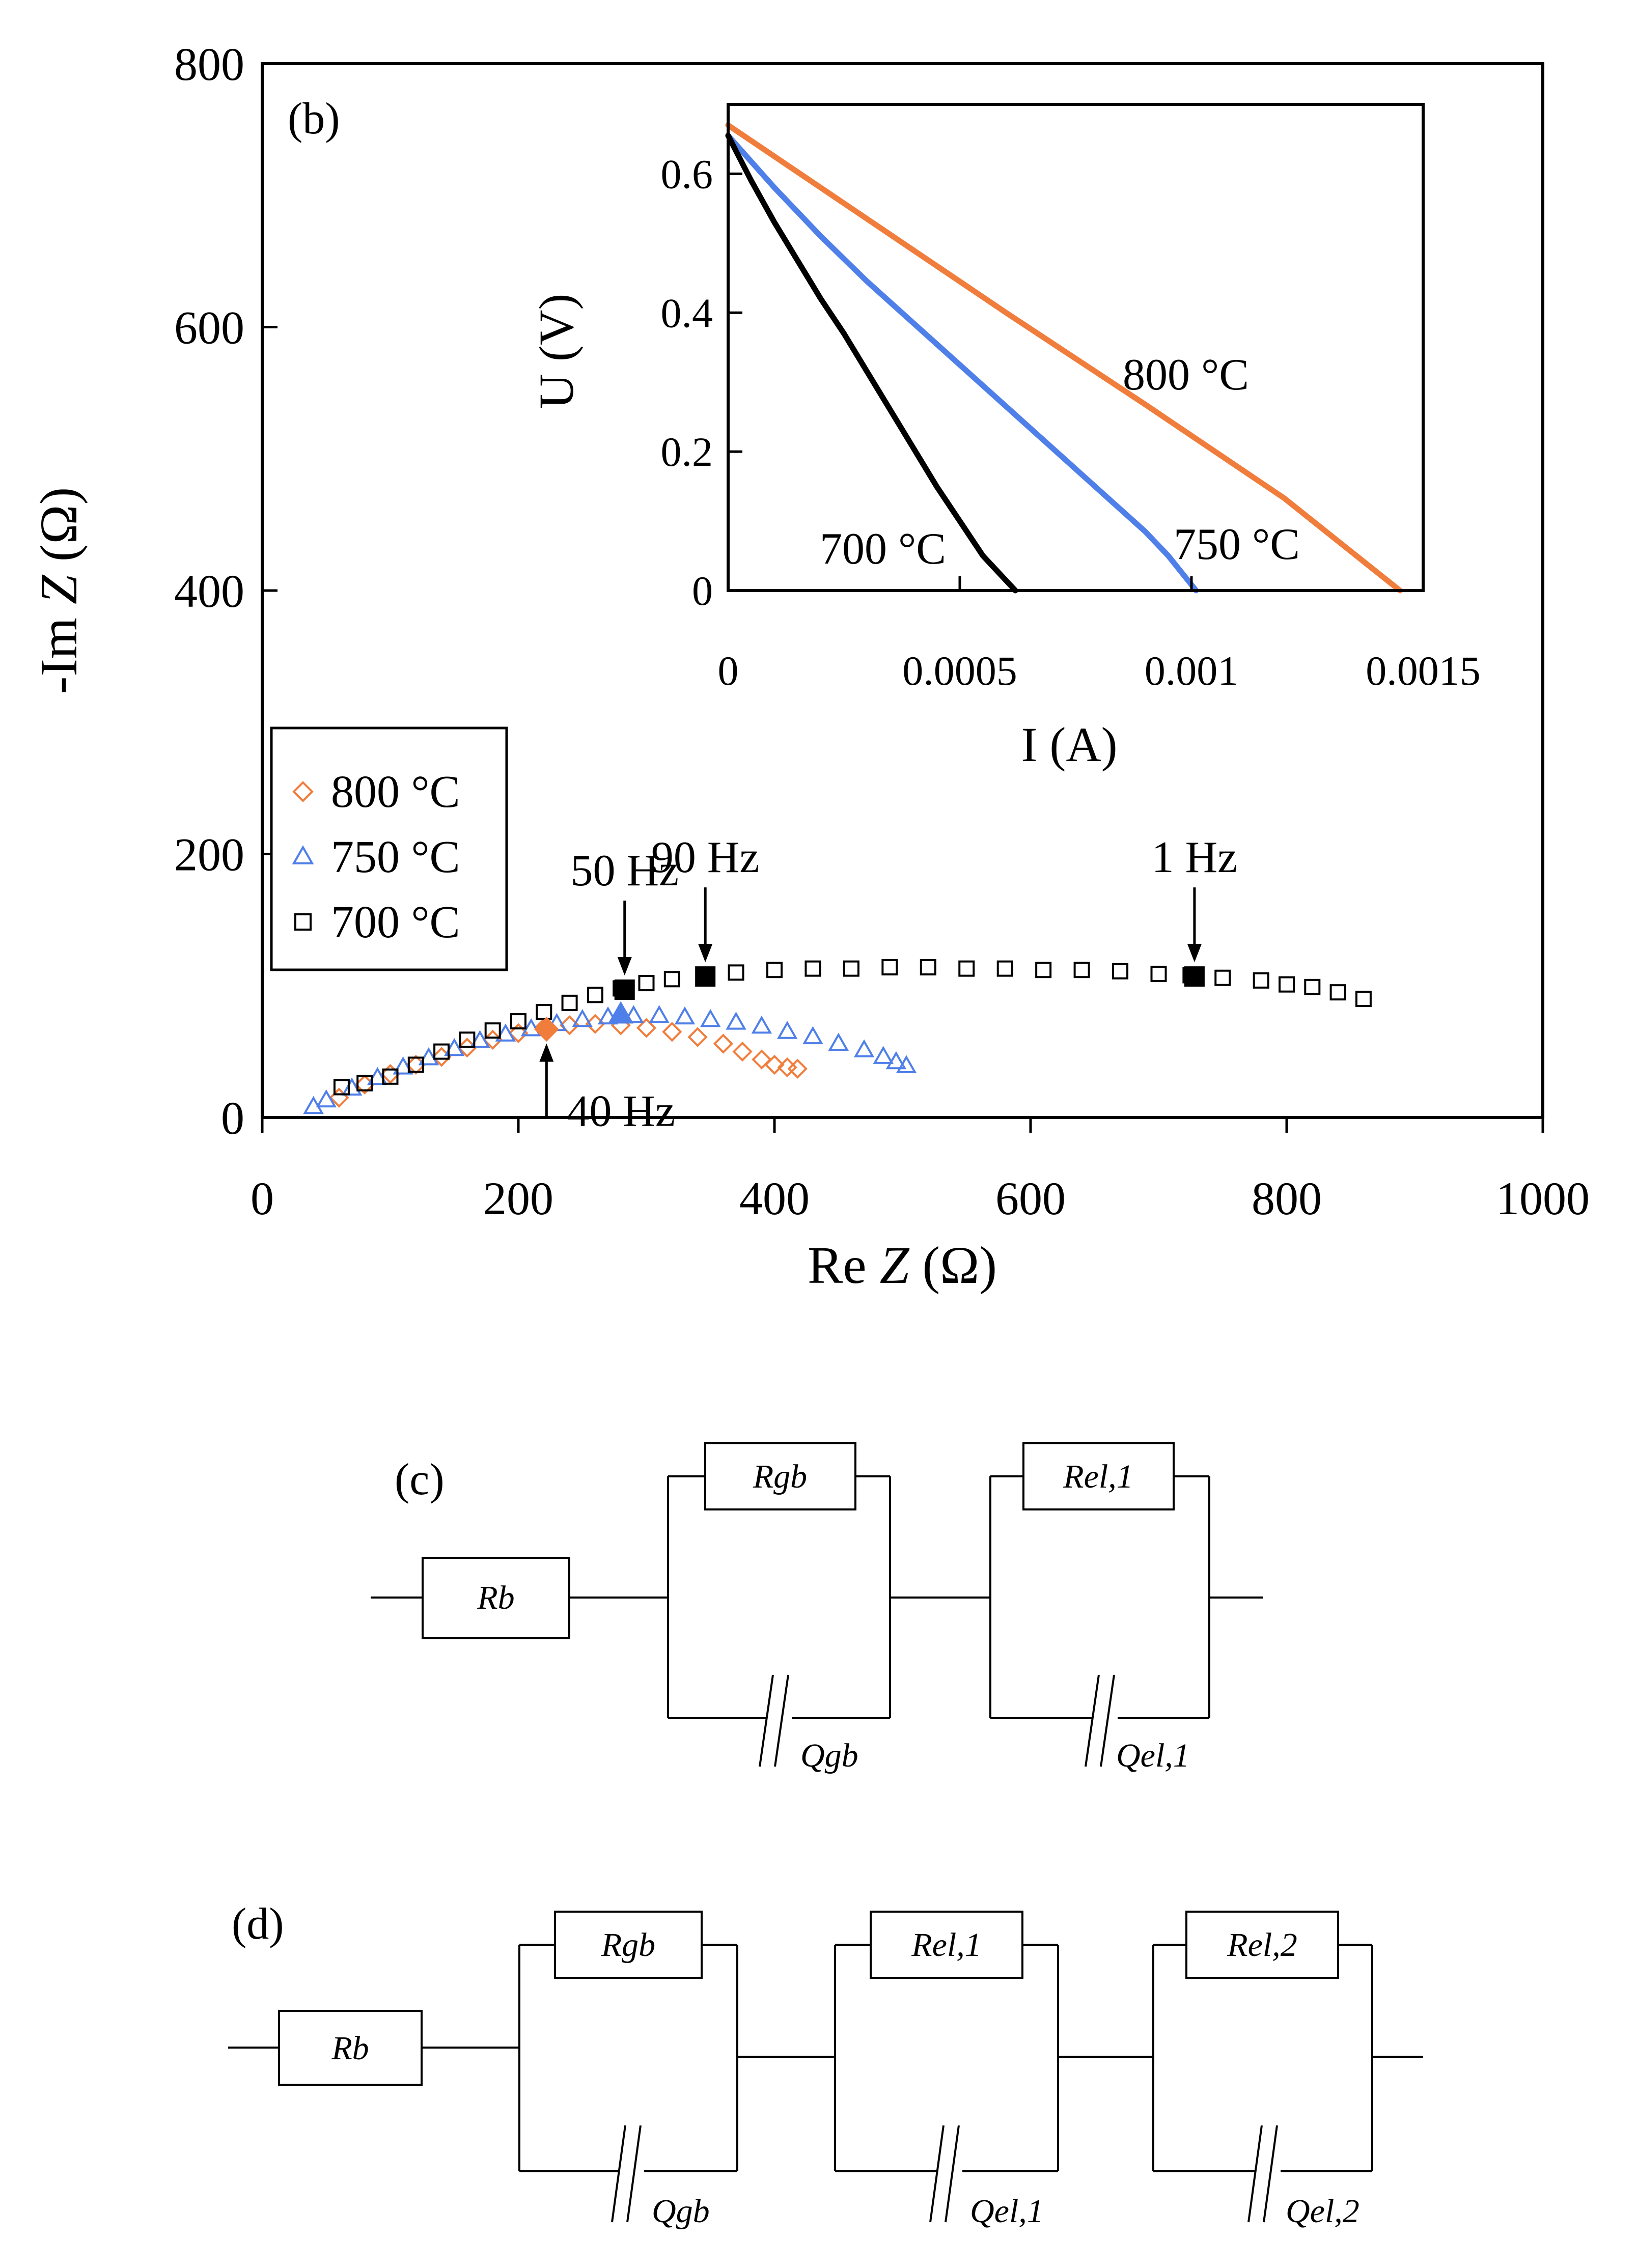  What do you see at coordinates (687, 313) in the screenshot?
I see `inset-y-tick-label: 0.4` at bounding box center [687, 313].